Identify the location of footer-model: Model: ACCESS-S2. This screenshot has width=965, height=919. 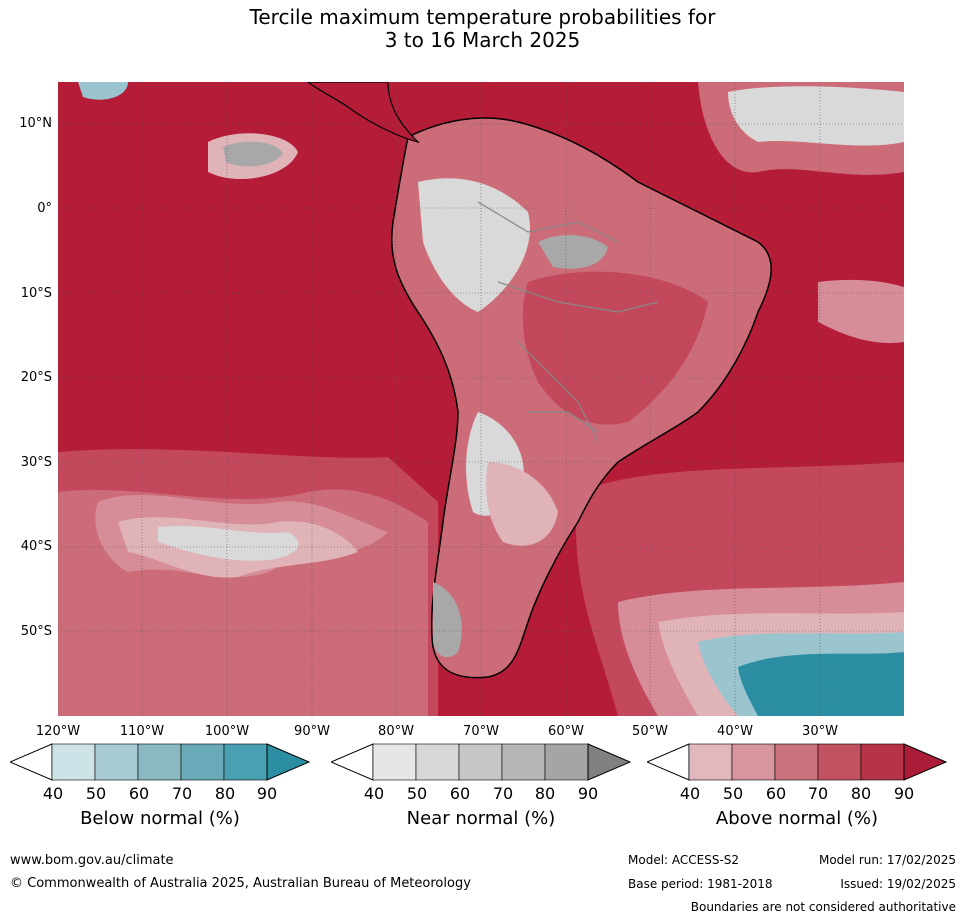
(684, 860).